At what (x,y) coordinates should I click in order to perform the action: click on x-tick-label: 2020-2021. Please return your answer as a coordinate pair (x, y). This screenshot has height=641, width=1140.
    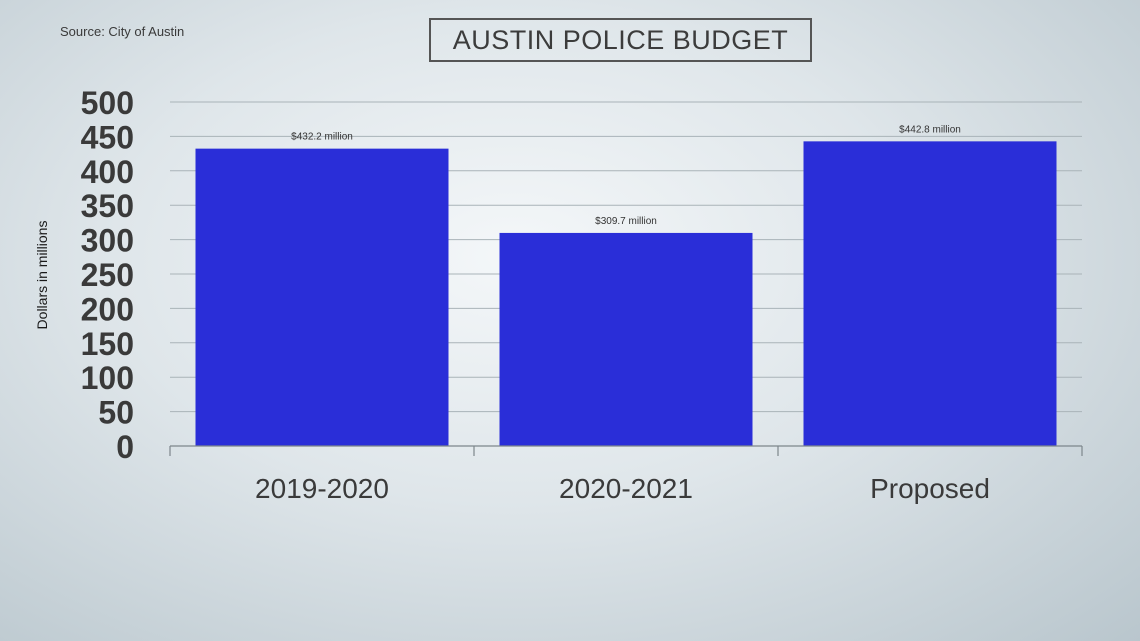
    Looking at the image, I should click on (626, 488).